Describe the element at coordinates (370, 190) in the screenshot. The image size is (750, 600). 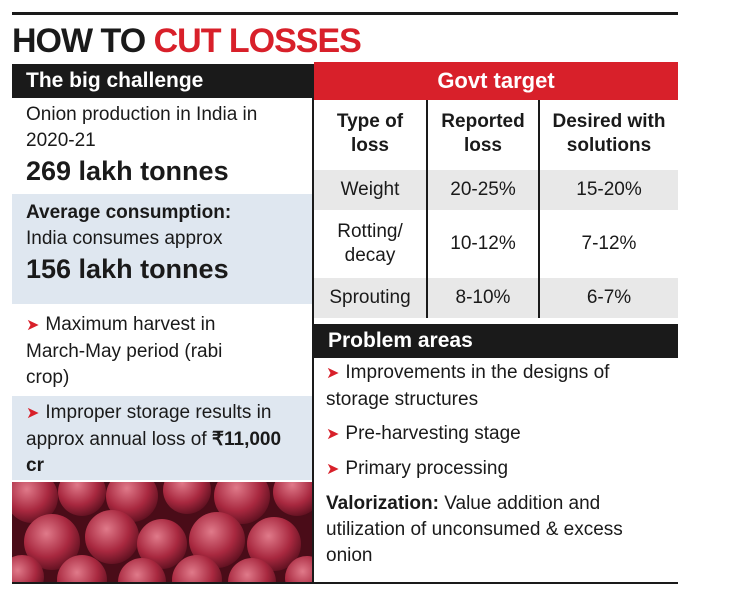
I see `row-label: Weight` at that location.